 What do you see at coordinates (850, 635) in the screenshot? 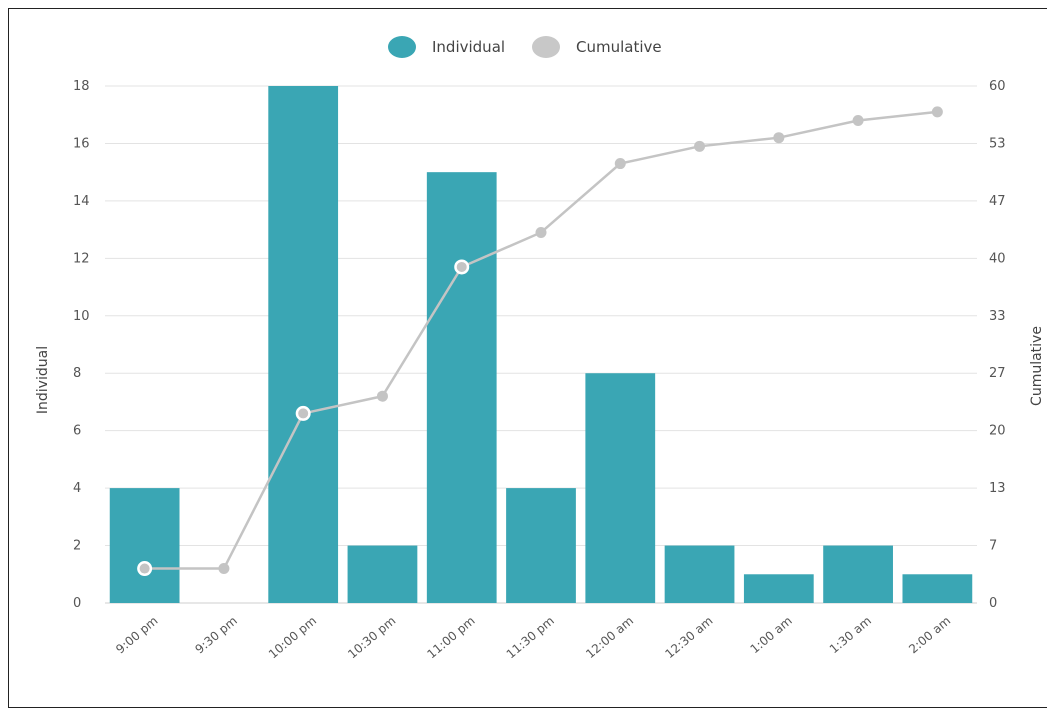
I see `x-tick-label: 1:30 am` at bounding box center [850, 635].